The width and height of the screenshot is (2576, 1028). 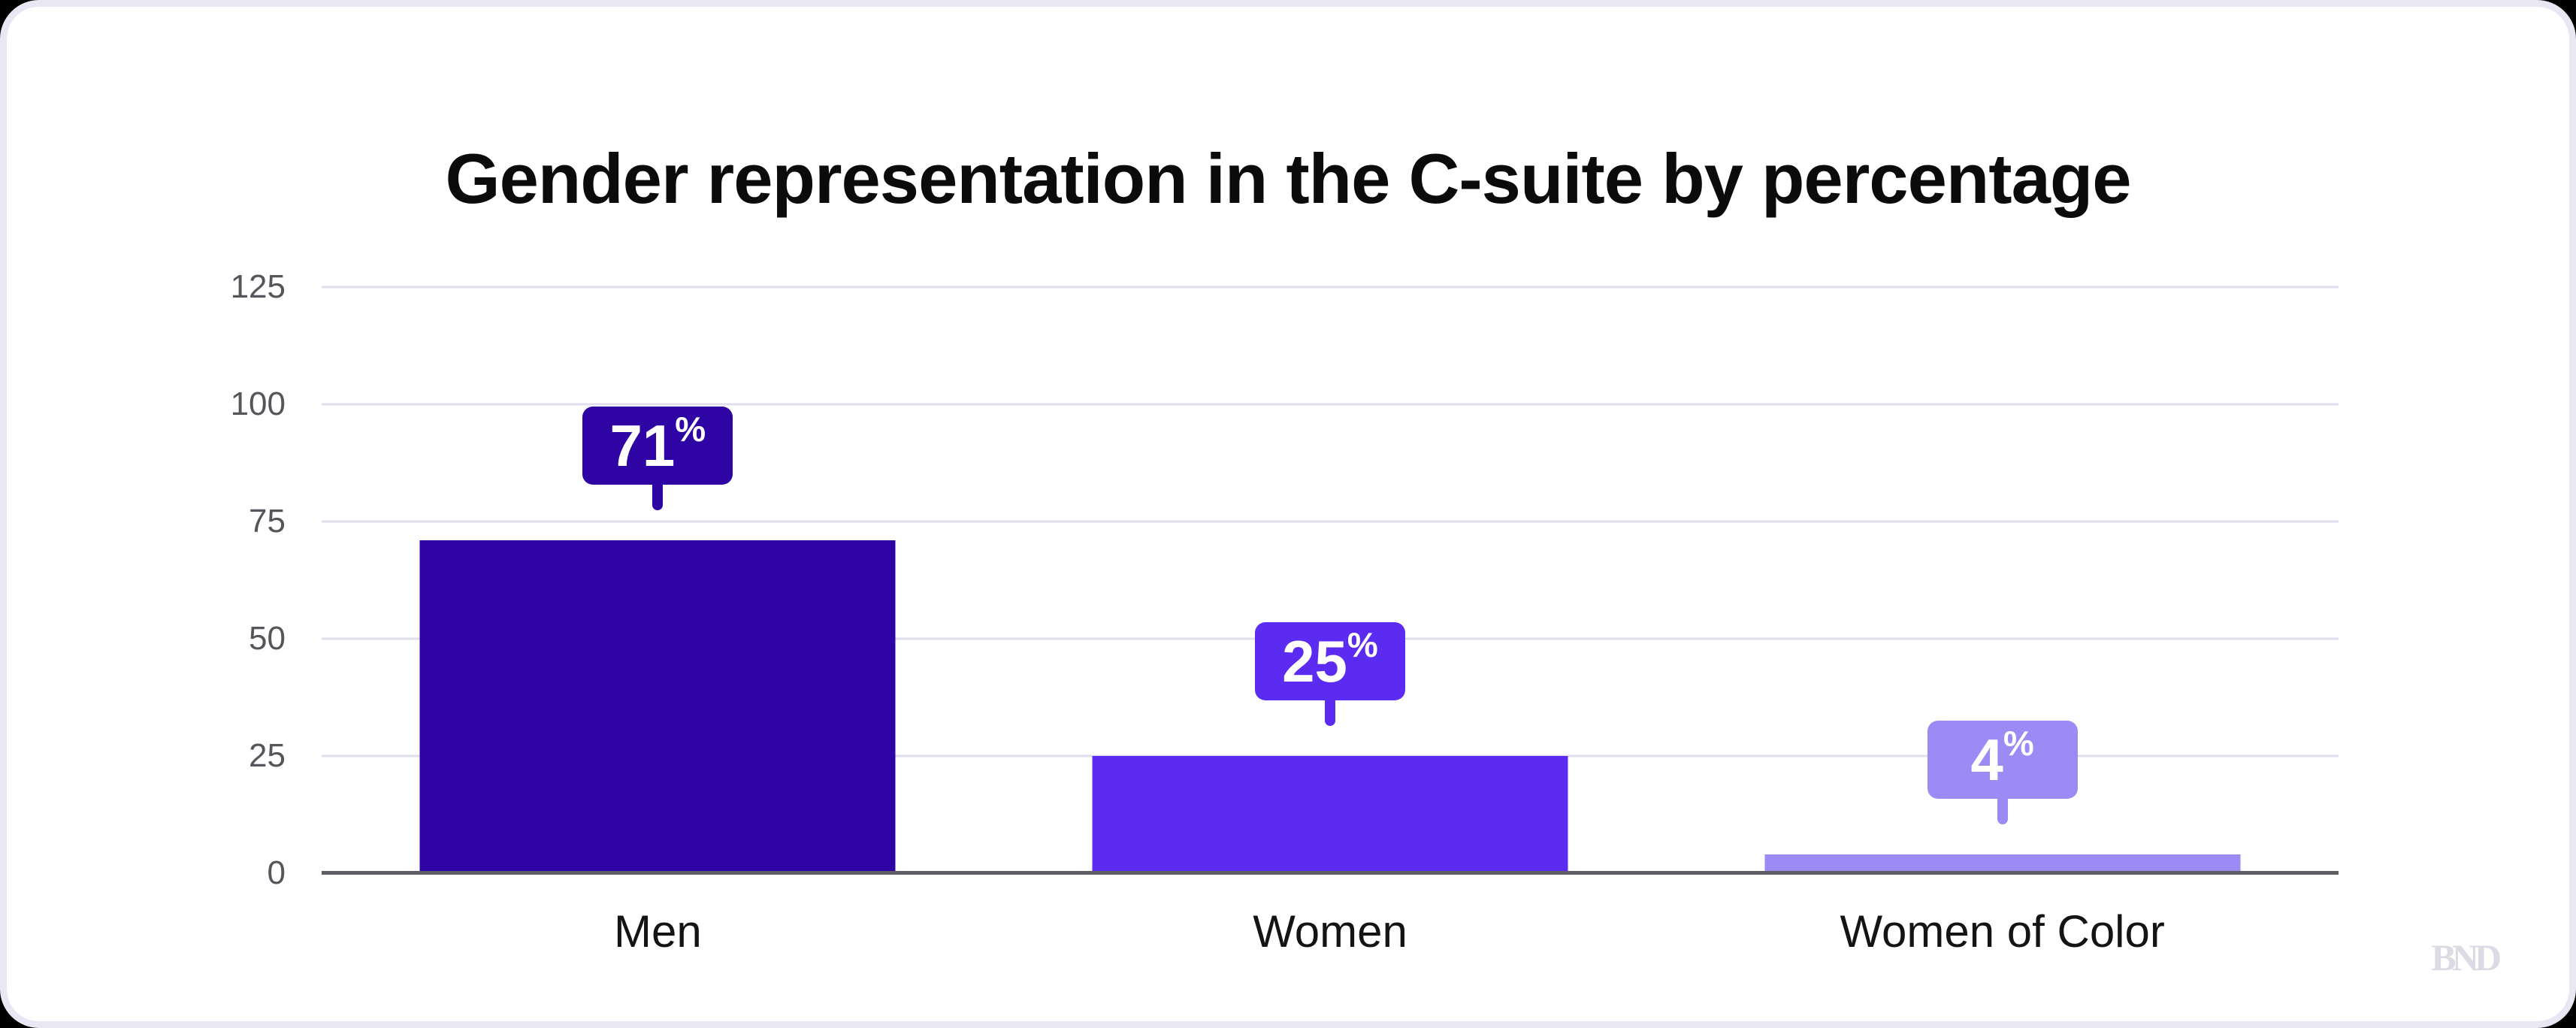 I want to click on data-label-text-women-of-color: 4%, so click(x=2002, y=760).